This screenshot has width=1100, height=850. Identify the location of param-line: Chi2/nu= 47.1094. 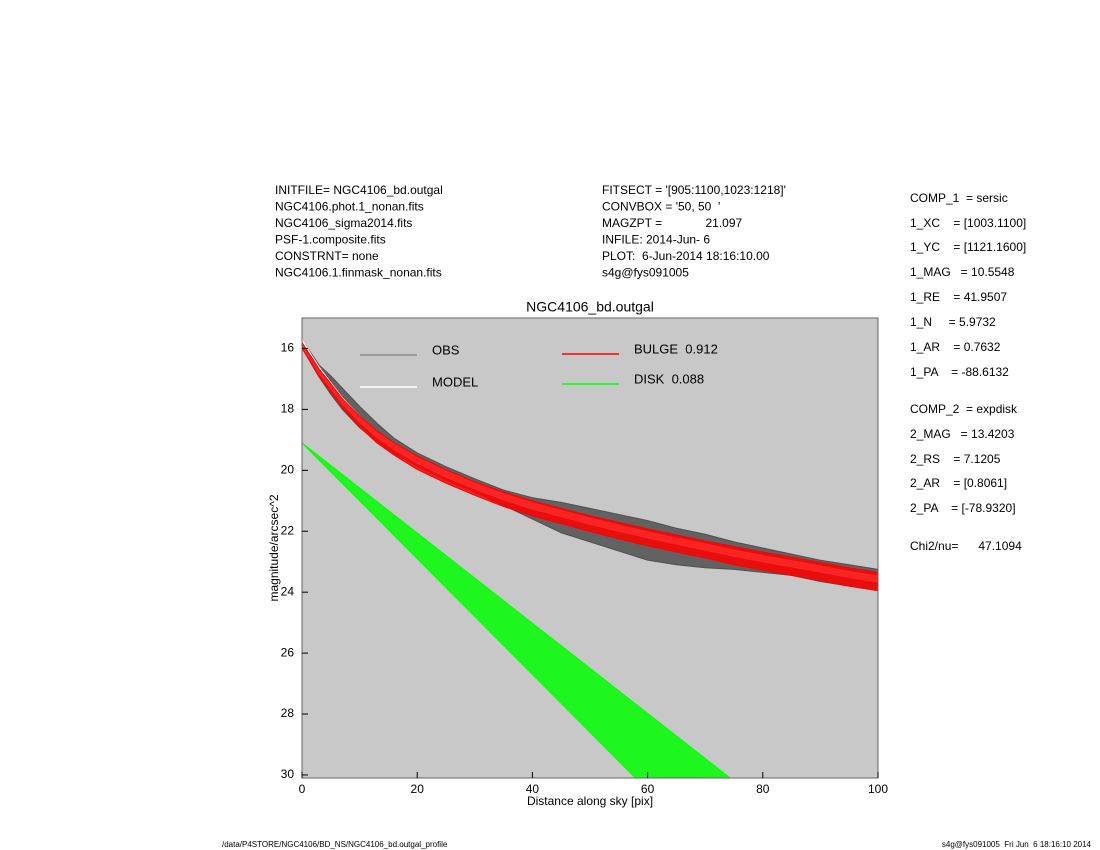
(966, 546).